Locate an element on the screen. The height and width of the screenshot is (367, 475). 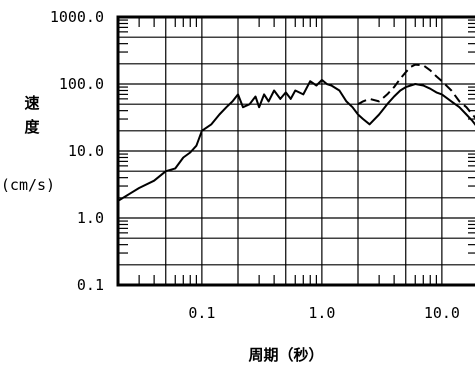
series-line-dashed is located at coordinates (416, 91).